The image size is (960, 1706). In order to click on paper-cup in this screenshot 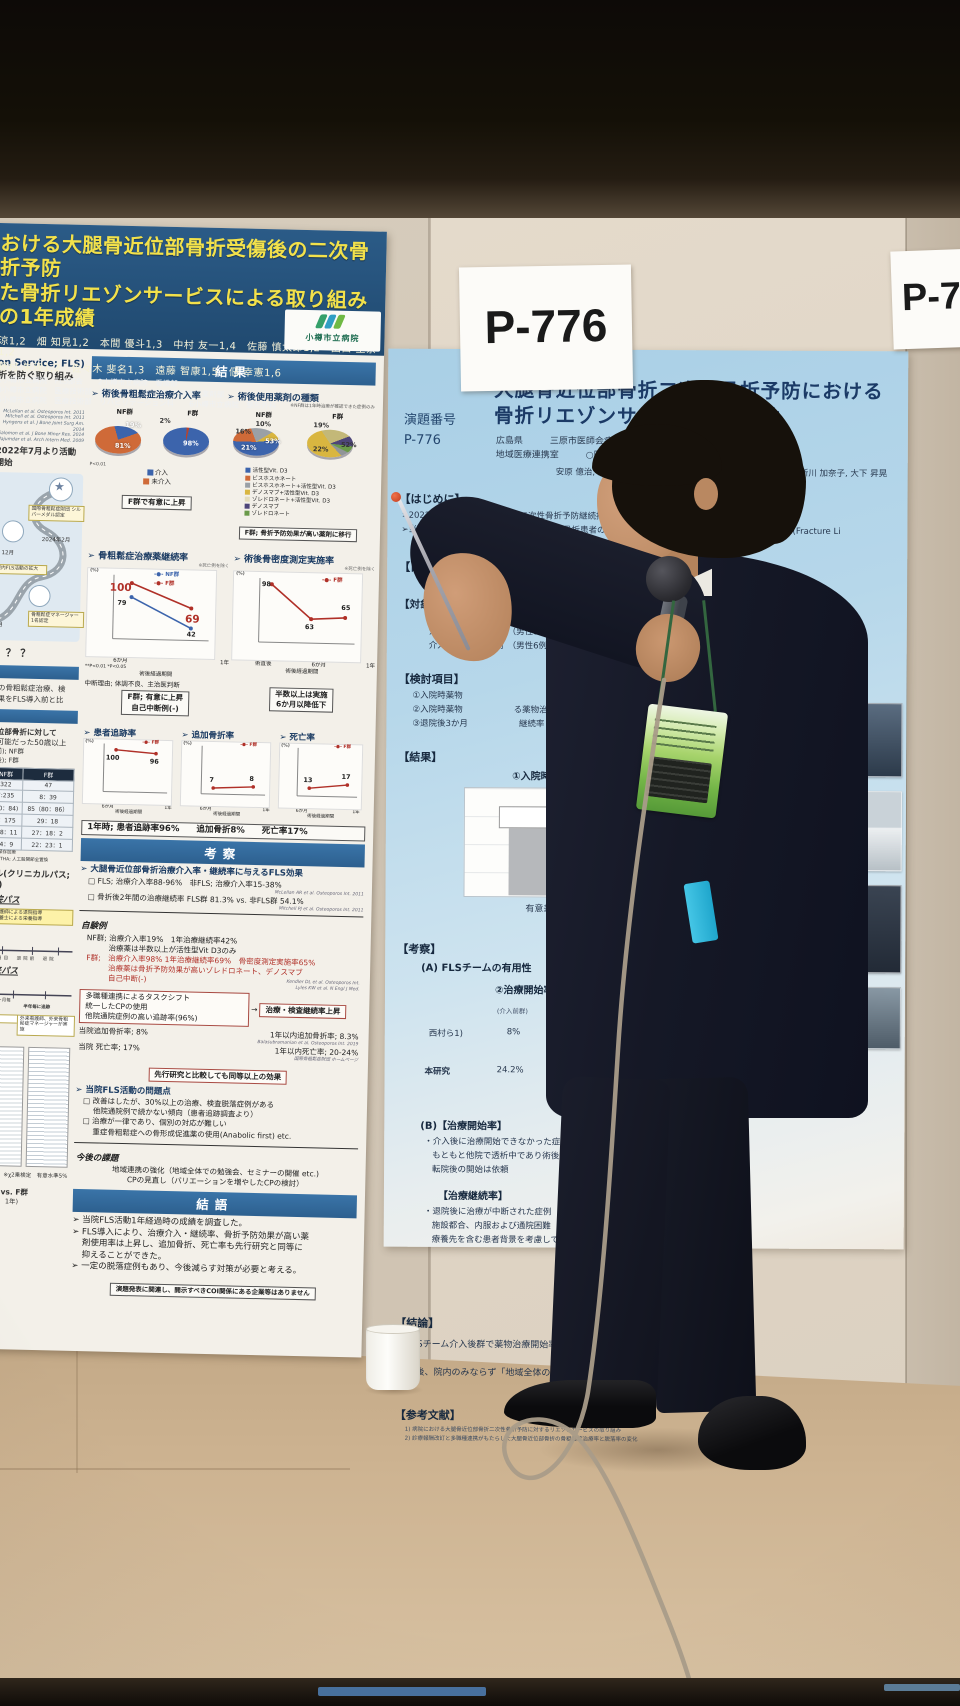, I will do `click(393, 1357)`.